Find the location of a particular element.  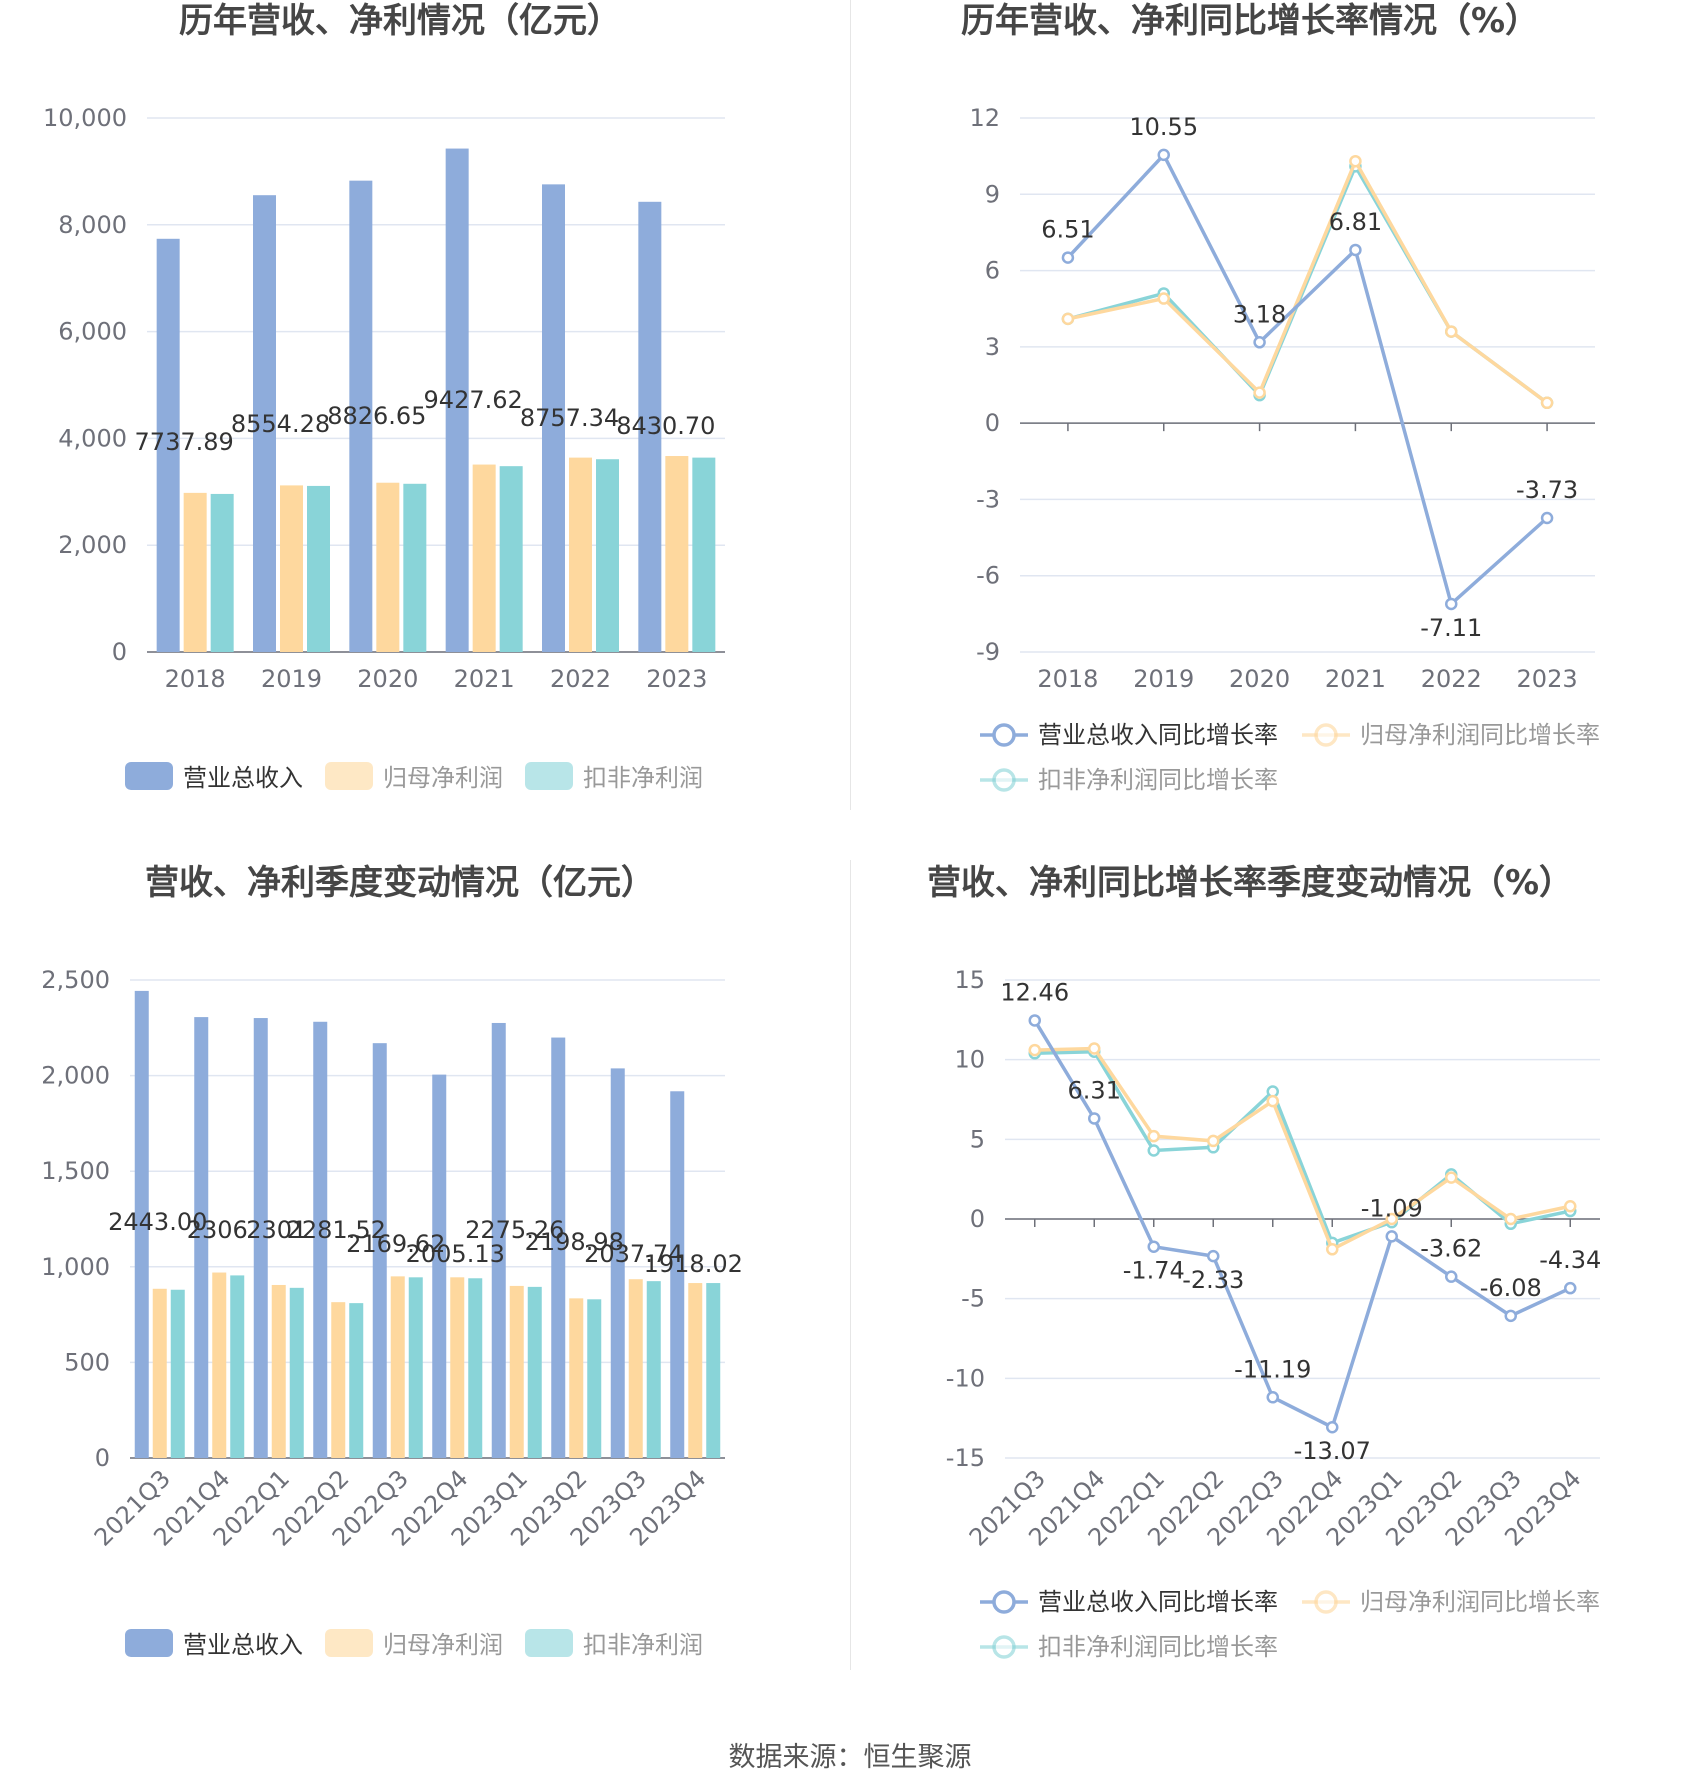

data-label: -11.19 is located at coordinates (1272, 1369).